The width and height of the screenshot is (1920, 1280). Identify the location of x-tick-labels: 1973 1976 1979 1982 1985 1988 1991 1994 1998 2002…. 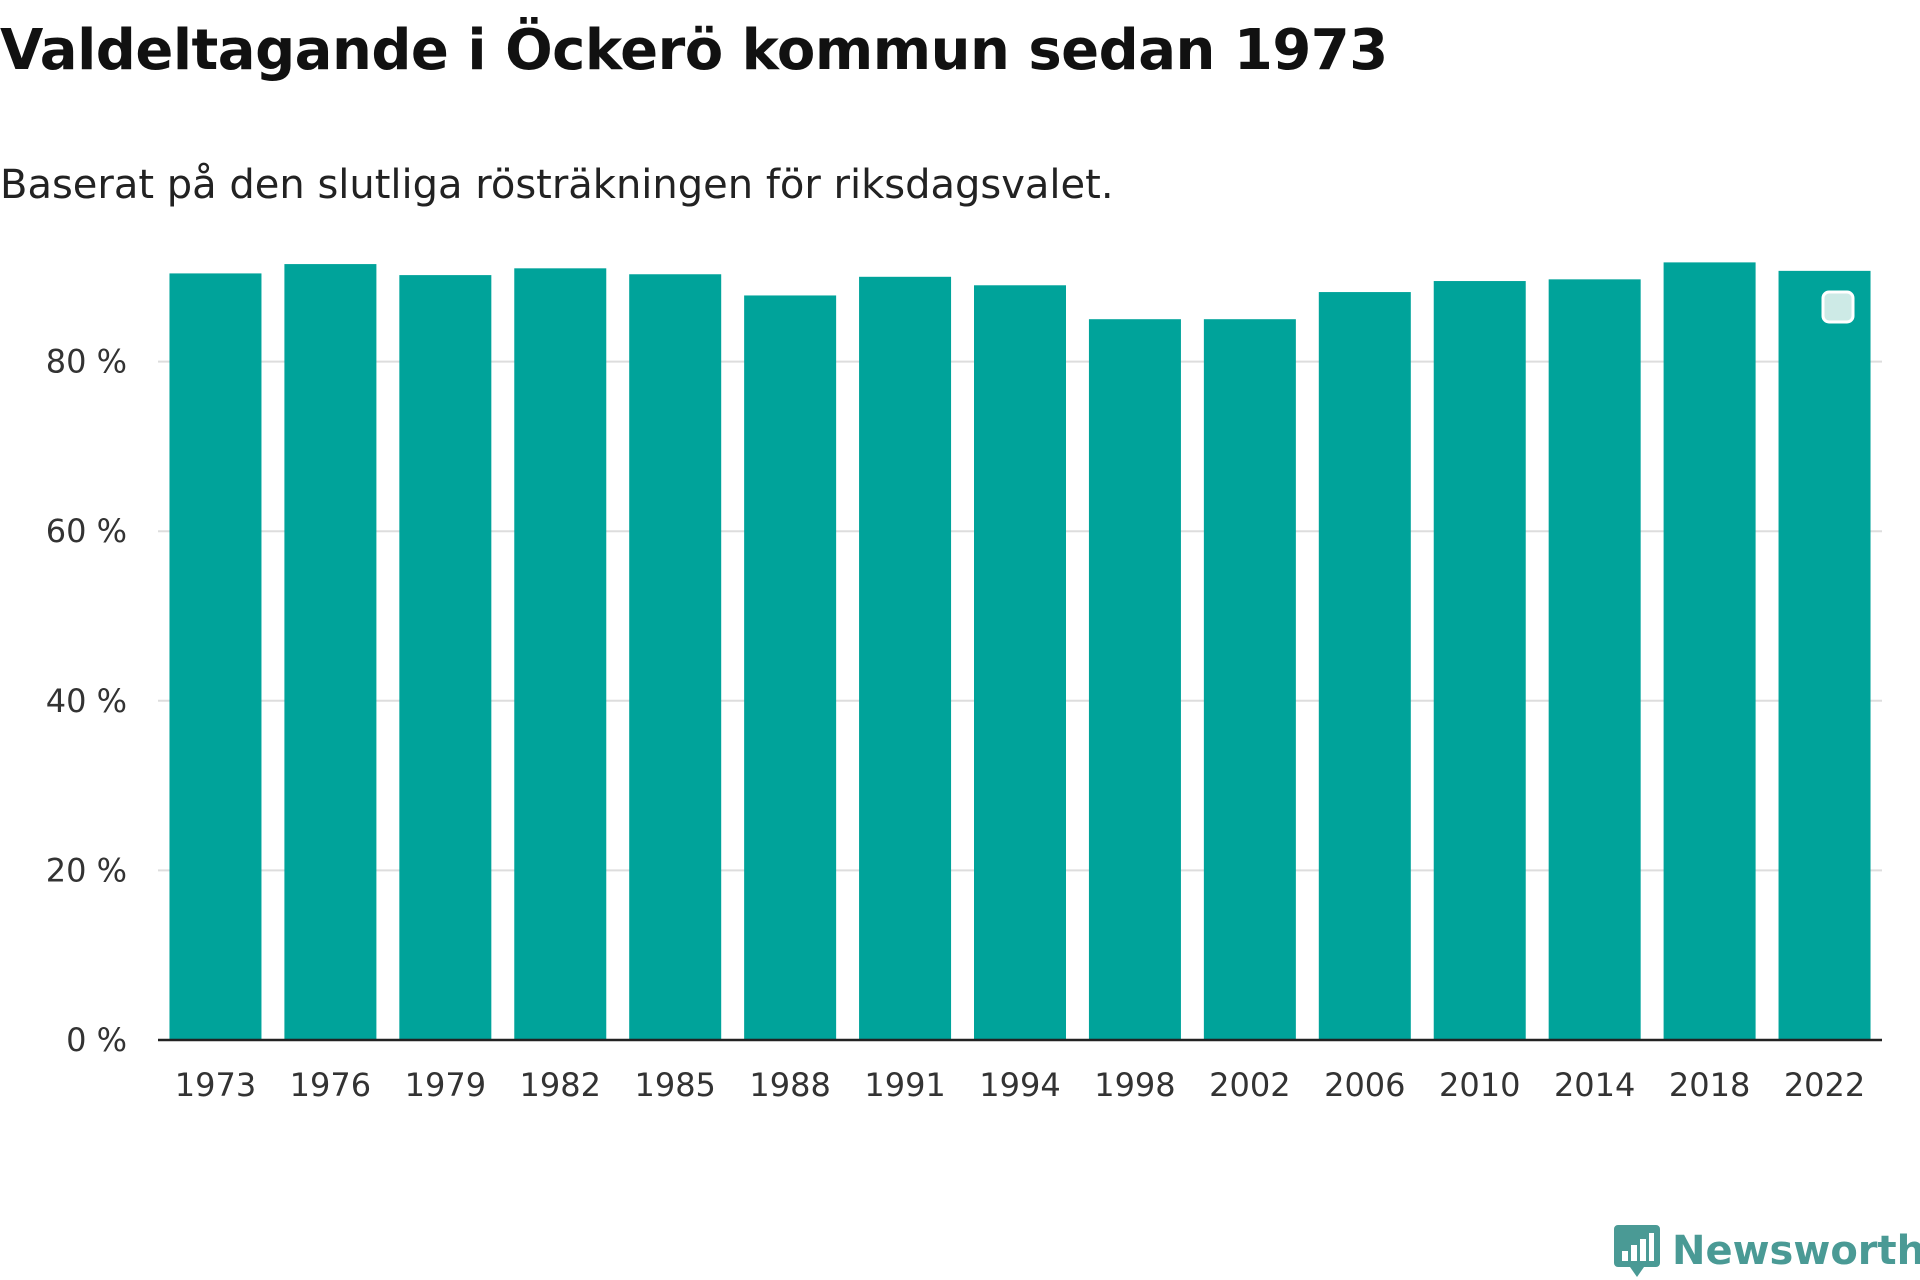
(1020, 1085).